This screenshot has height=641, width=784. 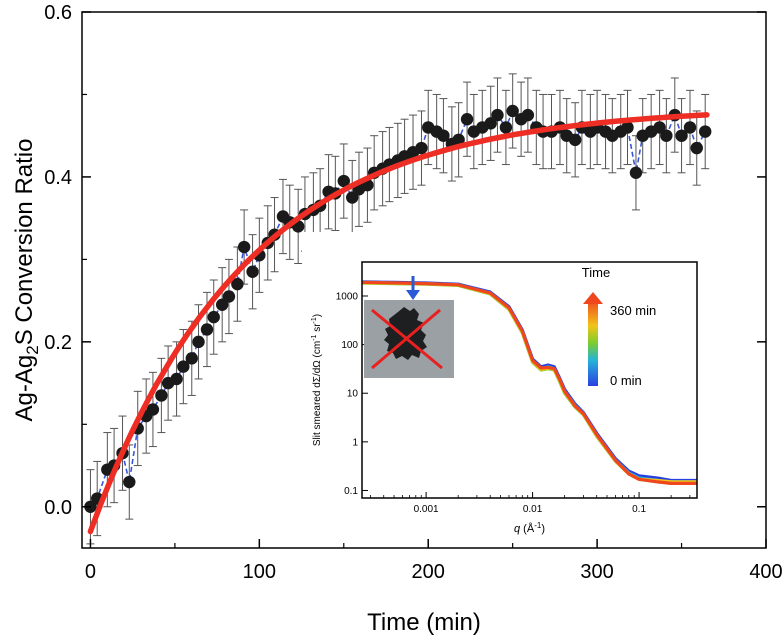 What do you see at coordinates (351, 491) in the screenshot?
I see `inset-y-tick-label: 0.1` at bounding box center [351, 491].